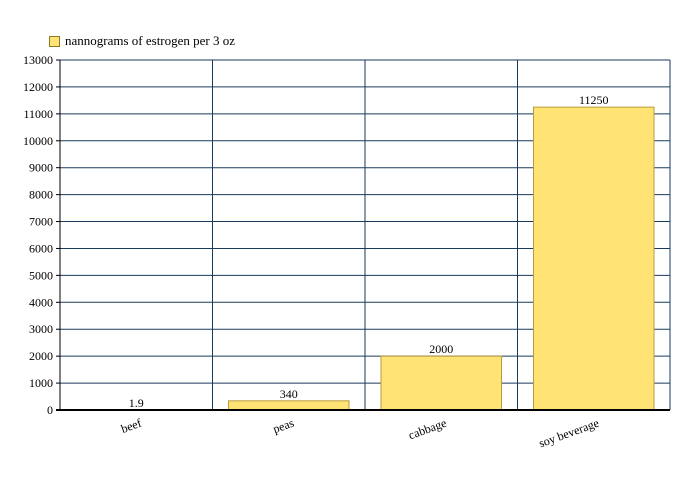  What do you see at coordinates (594, 100) in the screenshot?
I see `data-label: 11250` at bounding box center [594, 100].